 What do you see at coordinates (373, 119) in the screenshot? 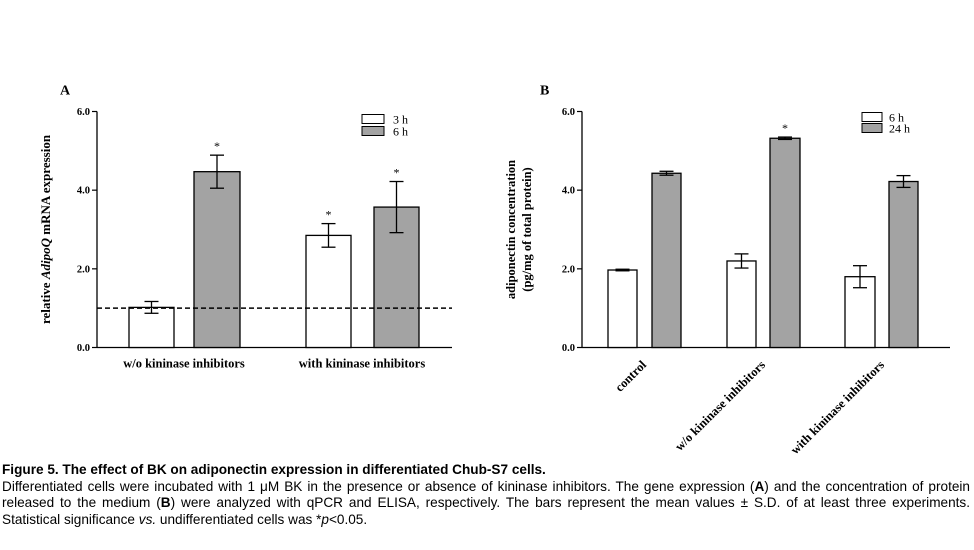
I see `panel-a-legend-swatch-3h` at bounding box center [373, 119].